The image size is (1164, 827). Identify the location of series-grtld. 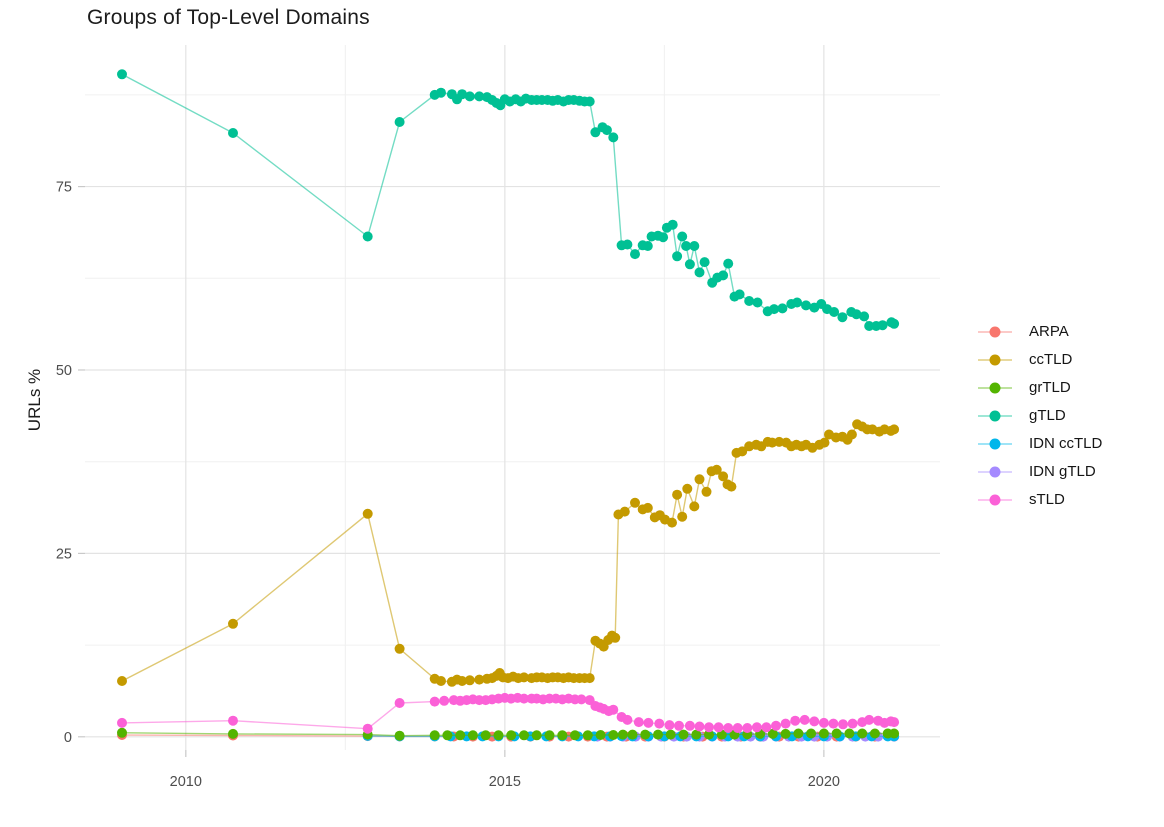
(508, 734).